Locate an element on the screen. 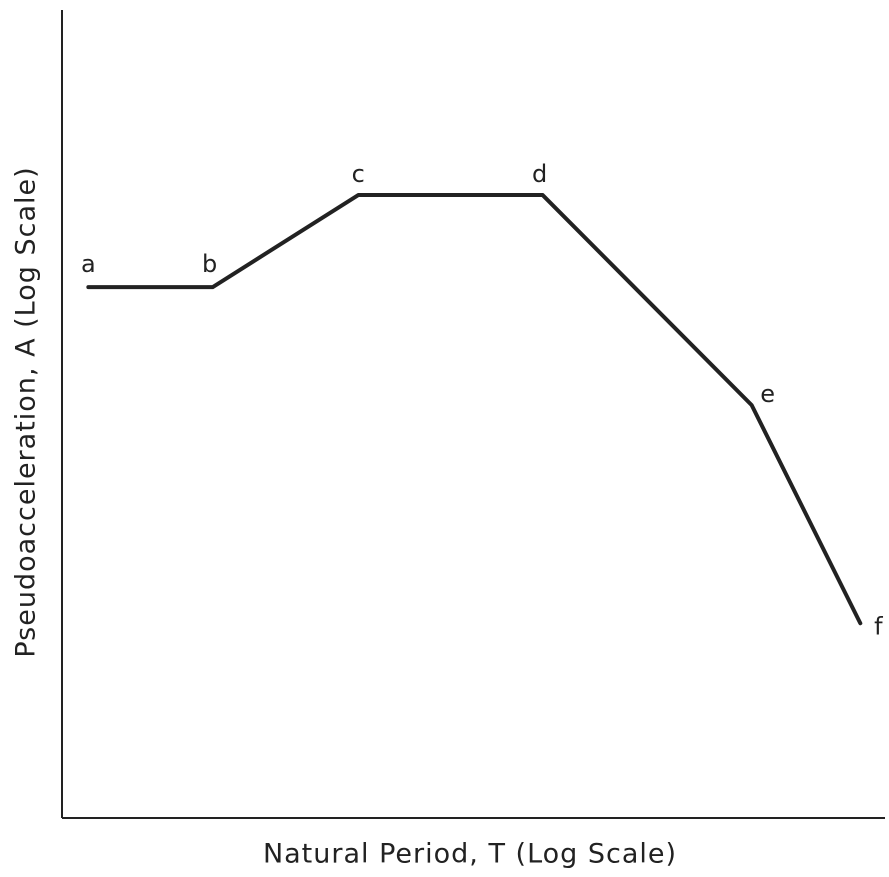 The height and width of the screenshot is (877, 889). x-axis-label: Natural Period, T (Log Scale) is located at coordinates (470, 854).